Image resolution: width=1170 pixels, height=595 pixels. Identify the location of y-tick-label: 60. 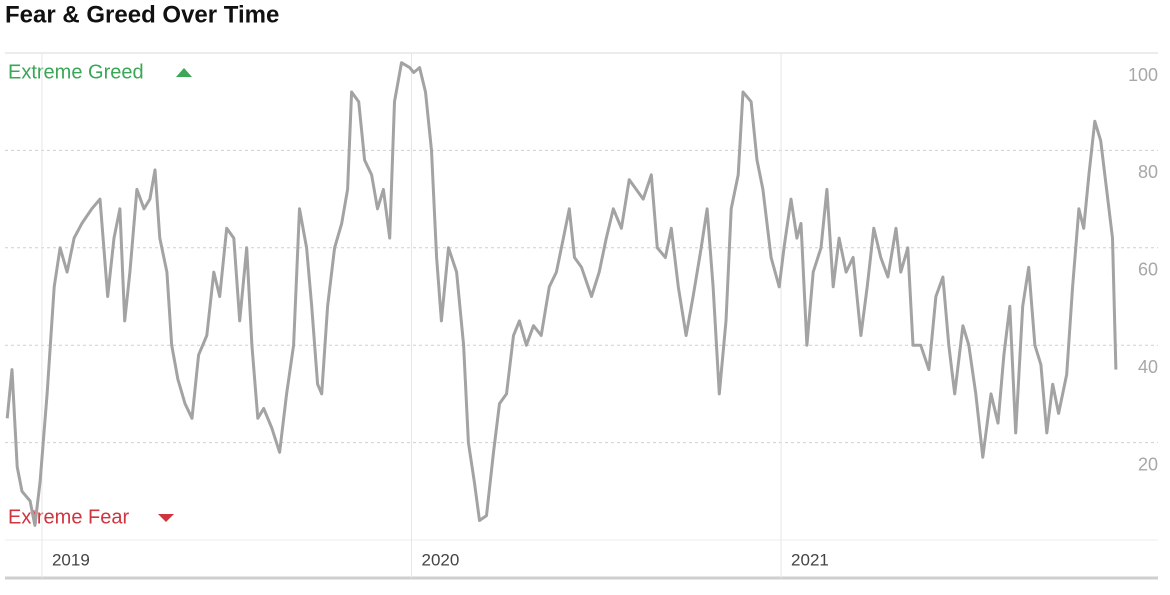
(1148, 270).